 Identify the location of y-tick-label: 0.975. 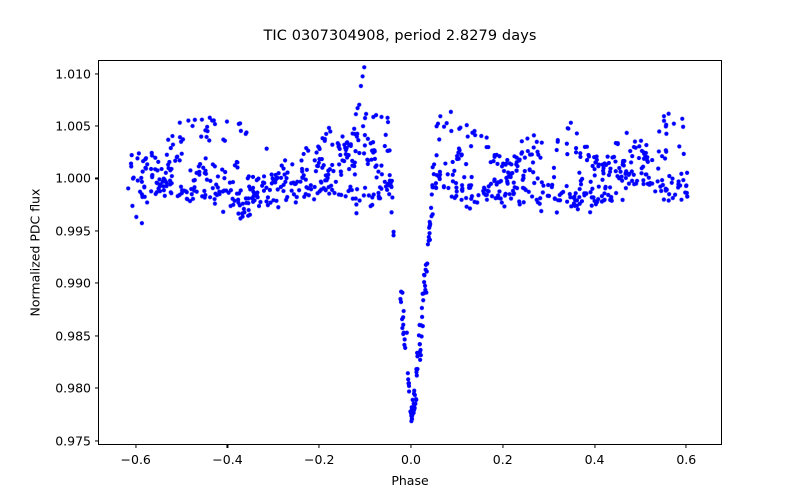
(73, 441).